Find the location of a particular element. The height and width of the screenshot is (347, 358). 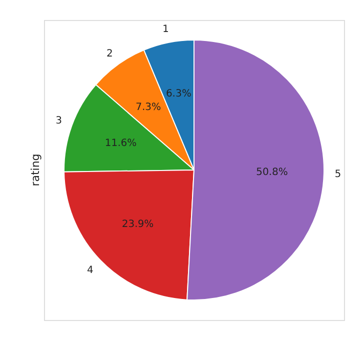

slice-label: 5 is located at coordinates (338, 174).